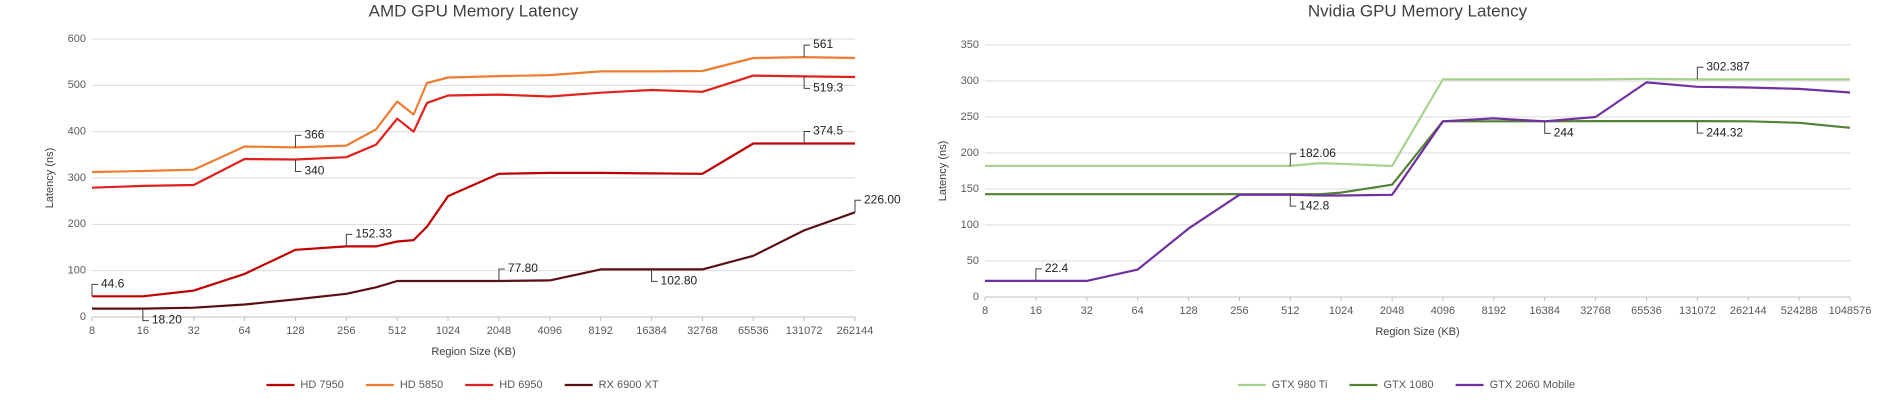  What do you see at coordinates (113, 284) in the screenshot?
I see `data-label: 44.6` at bounding box center [113, 284].